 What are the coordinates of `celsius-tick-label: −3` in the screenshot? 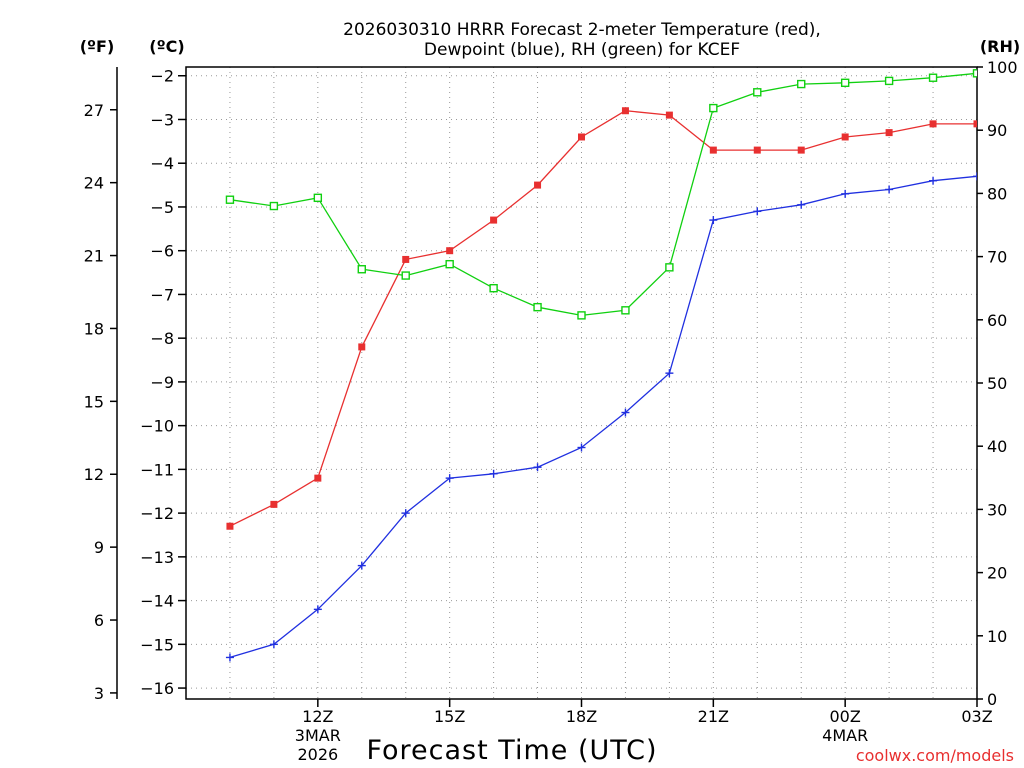 It's located at (162, 119).